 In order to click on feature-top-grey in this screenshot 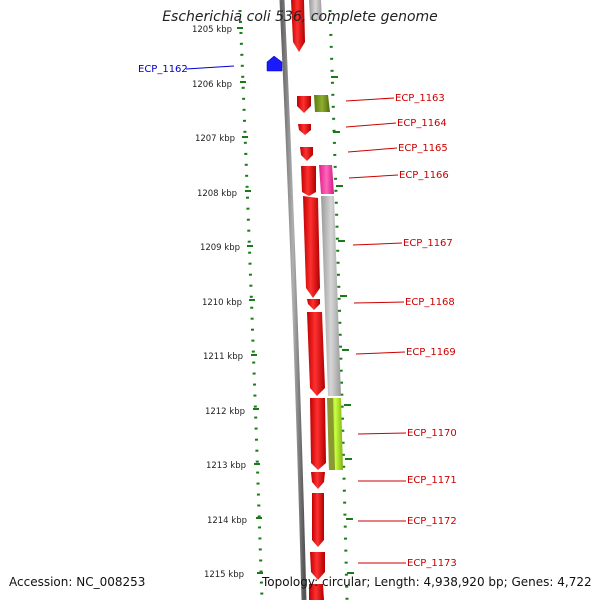, I will do `click(315, 10)`.